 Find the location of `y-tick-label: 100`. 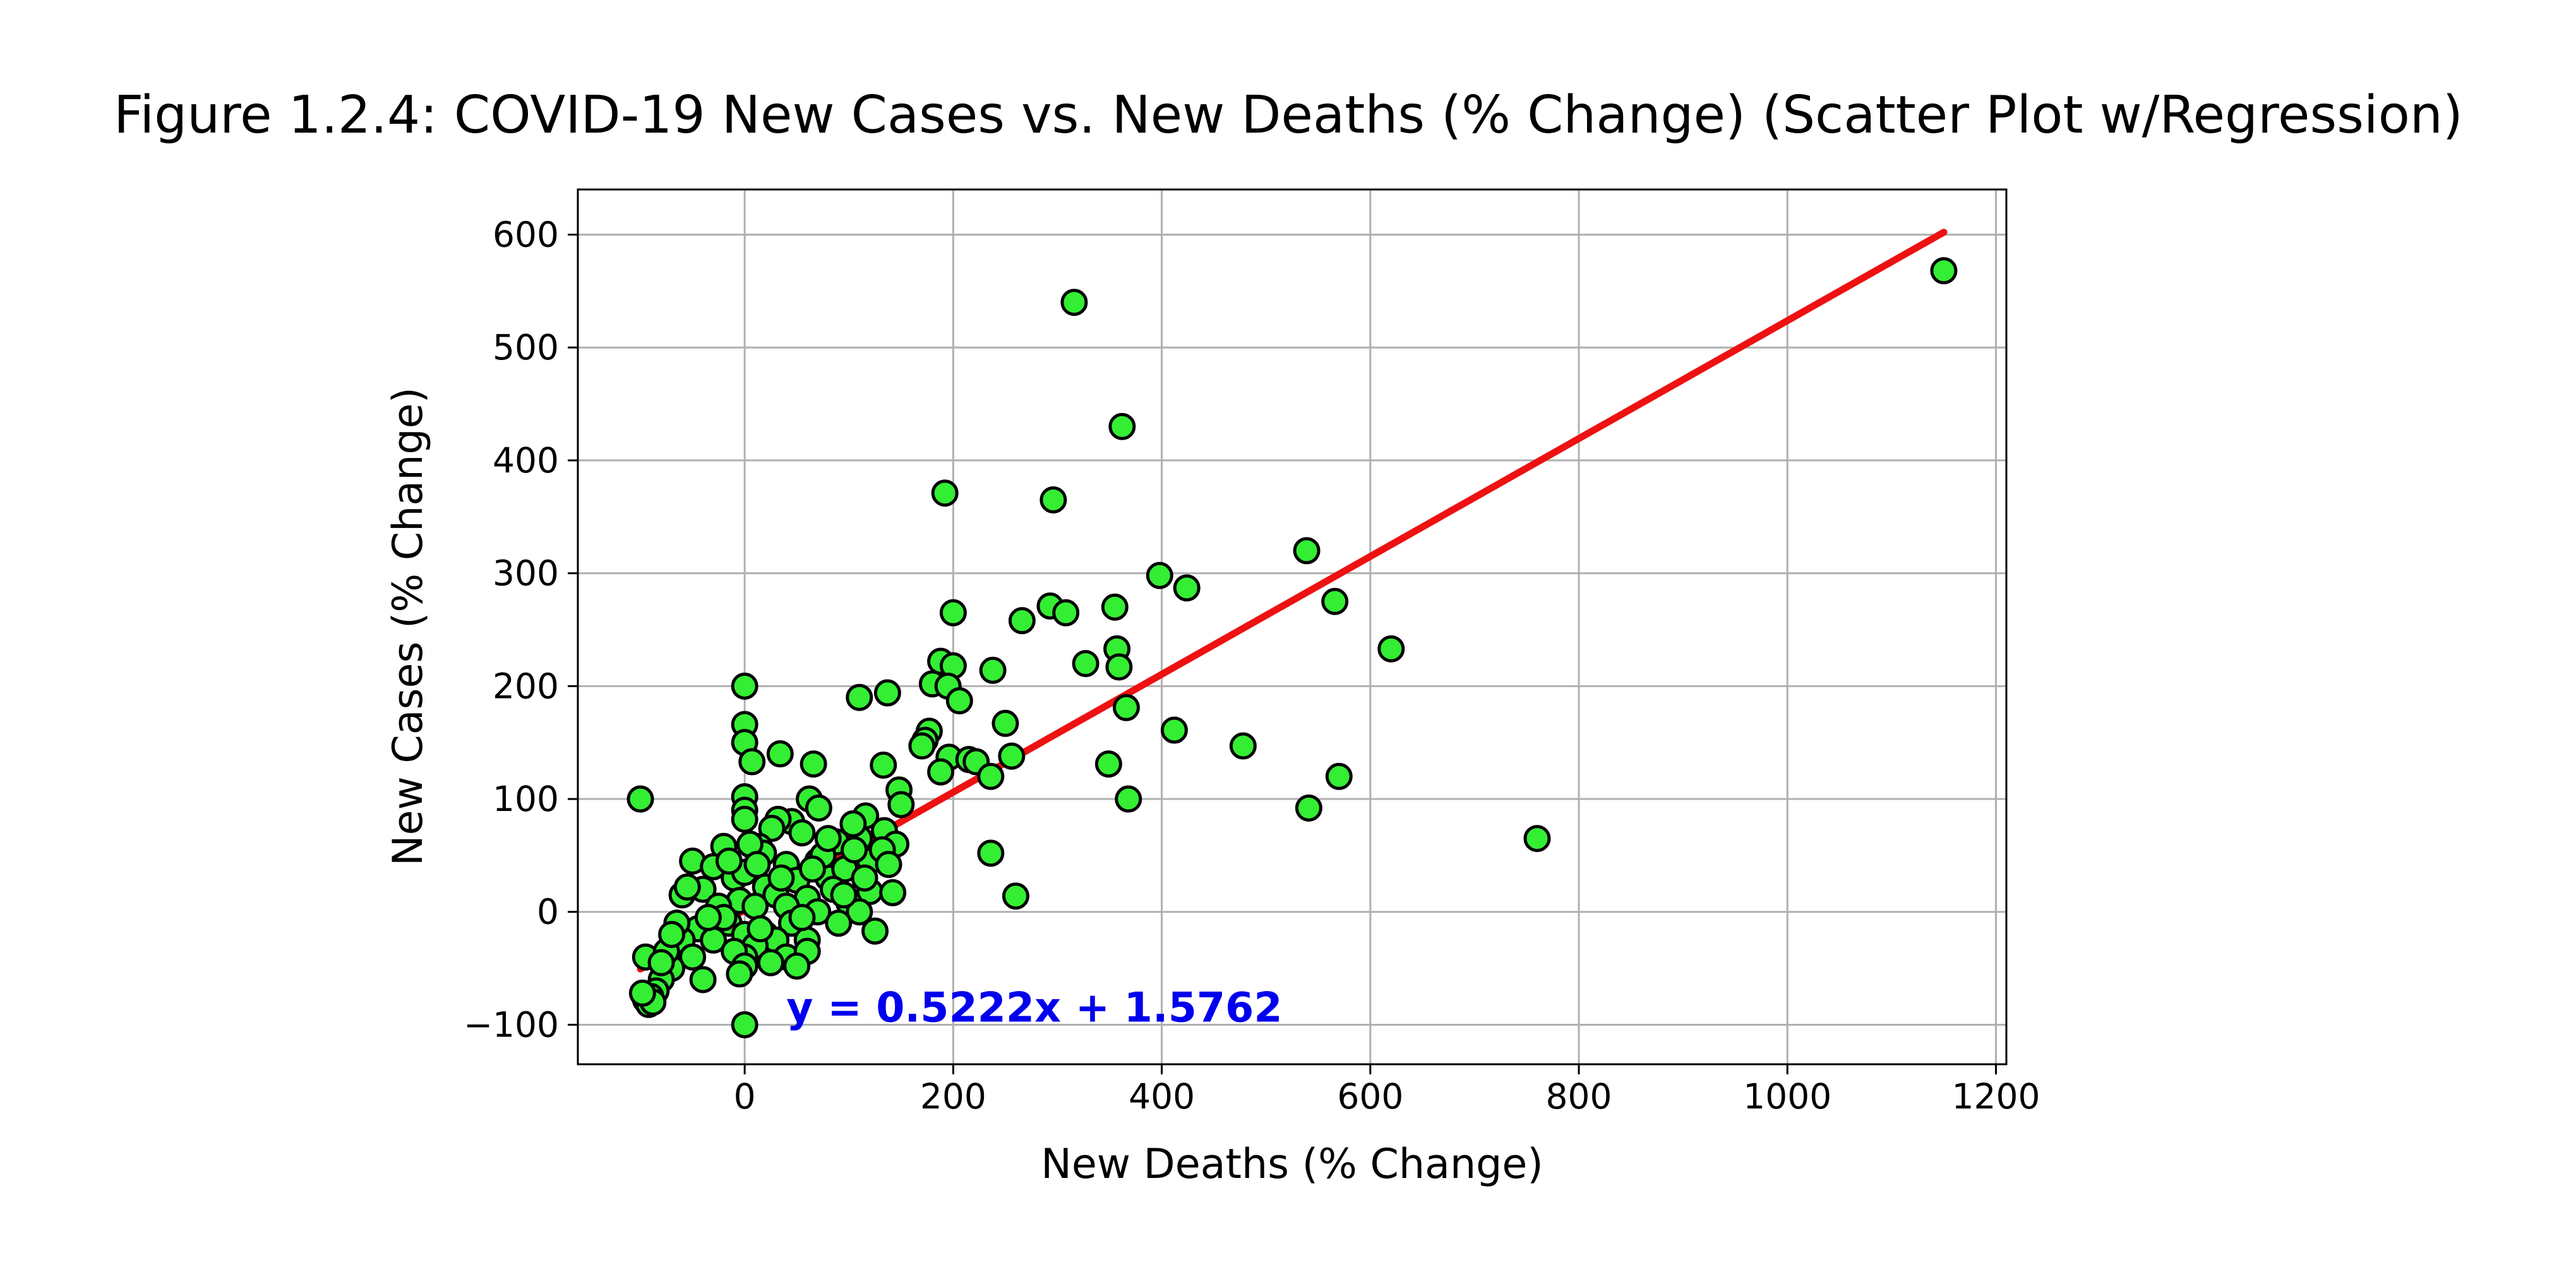

y-tick-label: 100 is located at coordinates (526, 799).